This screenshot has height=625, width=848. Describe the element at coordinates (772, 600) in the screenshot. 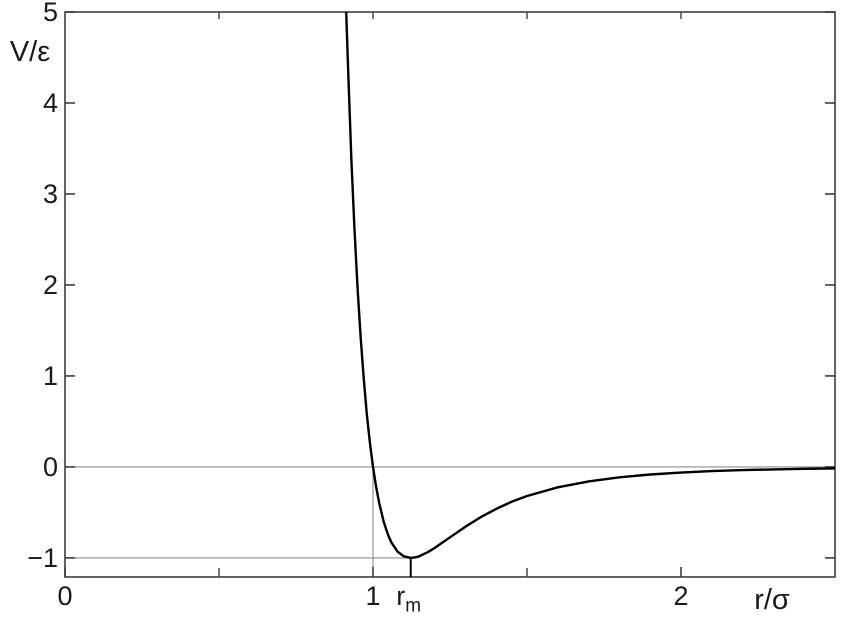

I see `x-axis-label: r/σ` at that location.